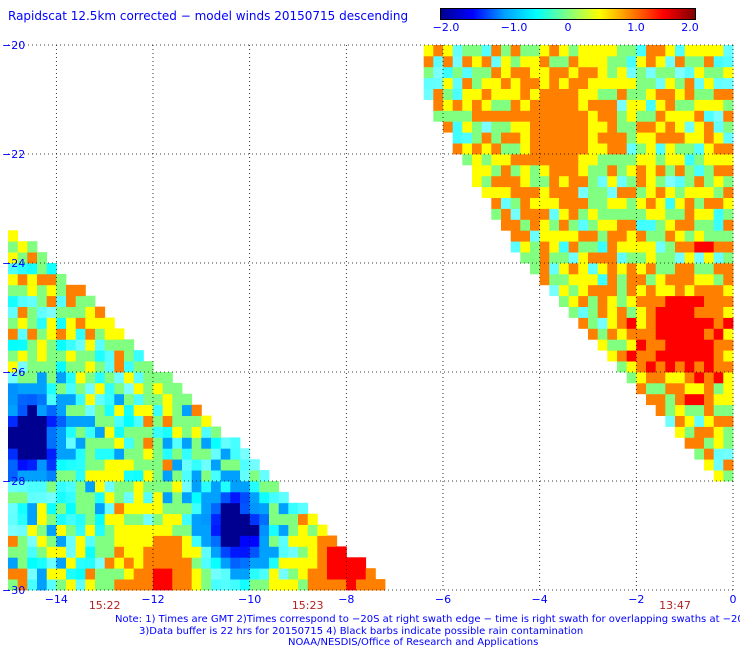 This screenshot has width=740, height=650. Describe the element at coordinates (568, 27) in the screenshot. I see `colorbar-label-zero: 0` at that location.